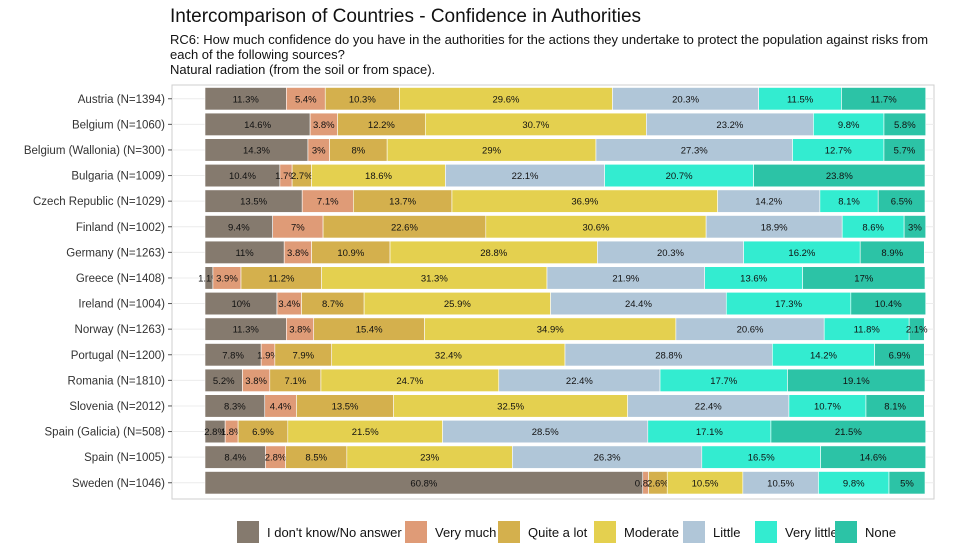 This screenshot has height=560, width=980. What do you see at coordinates (801, 253) in the screenshot?
I see `data-label: 16.2%` at bounding box center [801, 253].